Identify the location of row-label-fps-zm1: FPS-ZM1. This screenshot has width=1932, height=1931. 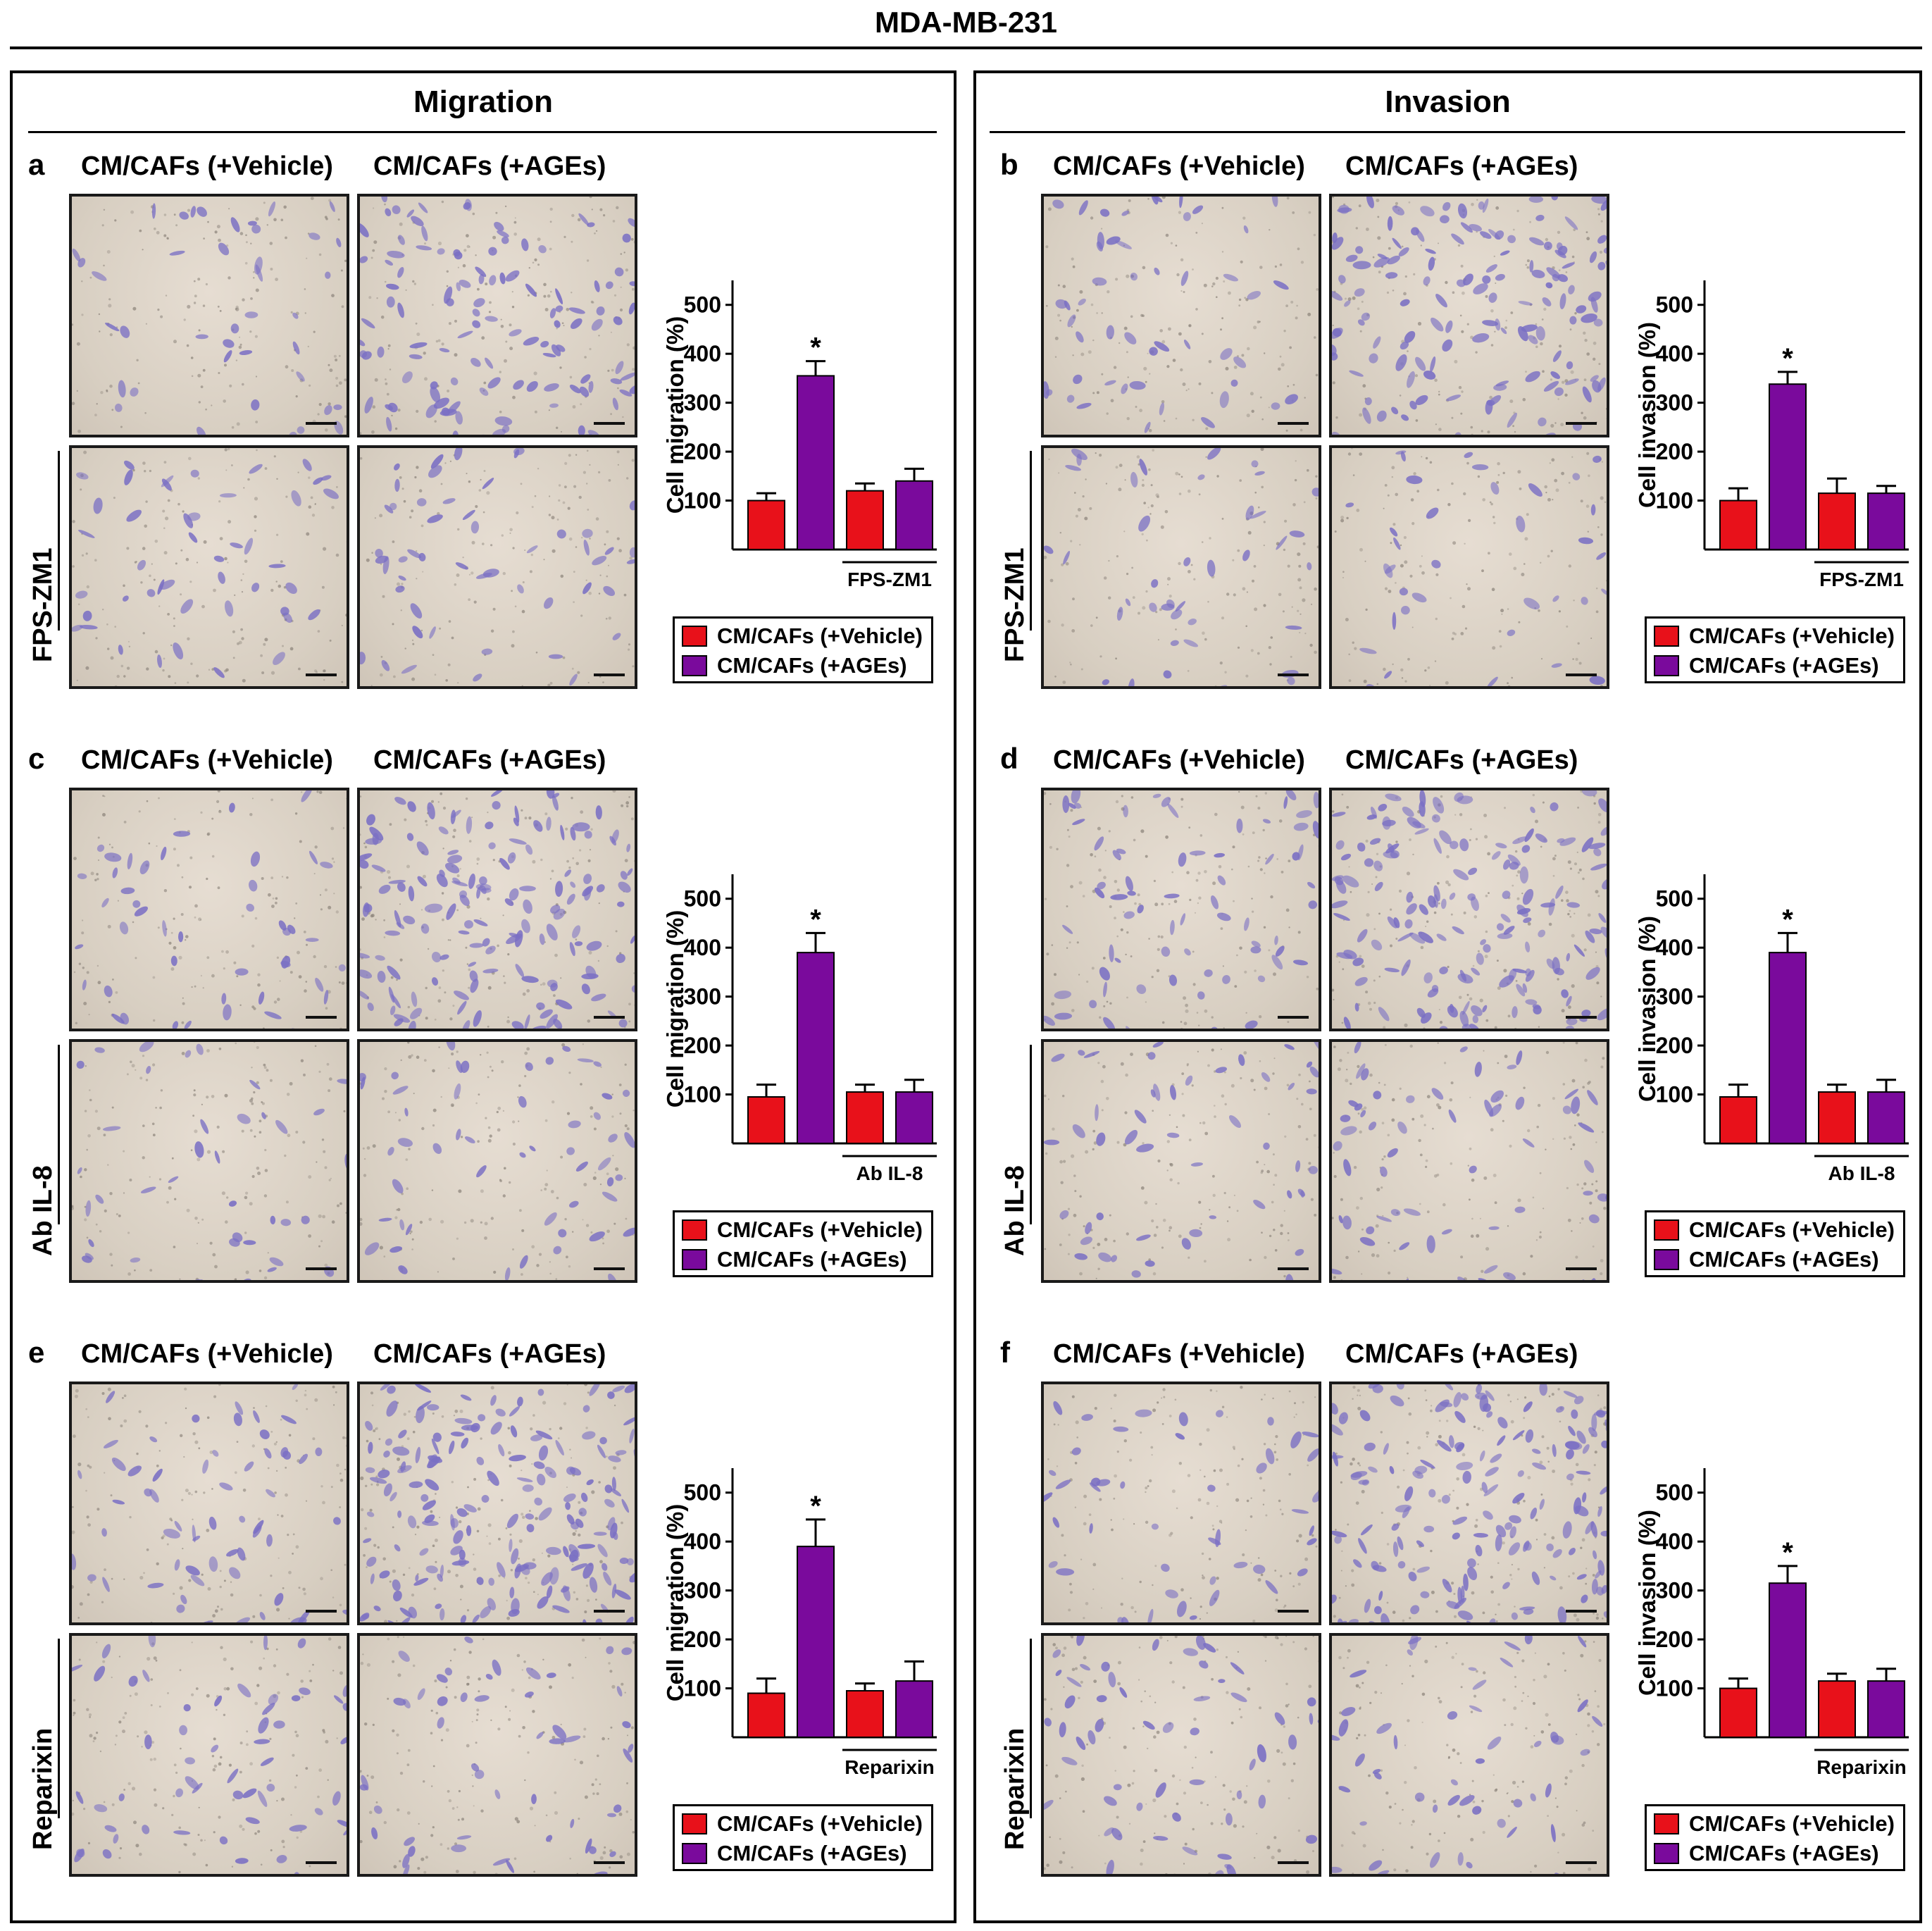
(43, 604).